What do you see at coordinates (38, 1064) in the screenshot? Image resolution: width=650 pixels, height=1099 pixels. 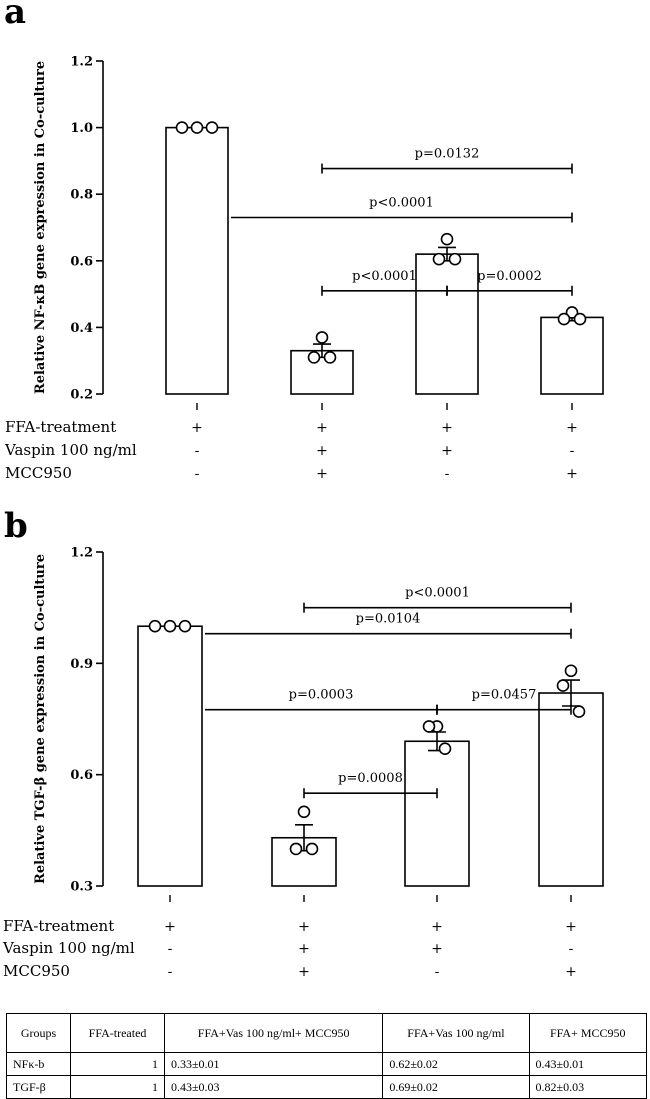 I see `table-cell: NFκ-b` at bounding box center [38, 1064].